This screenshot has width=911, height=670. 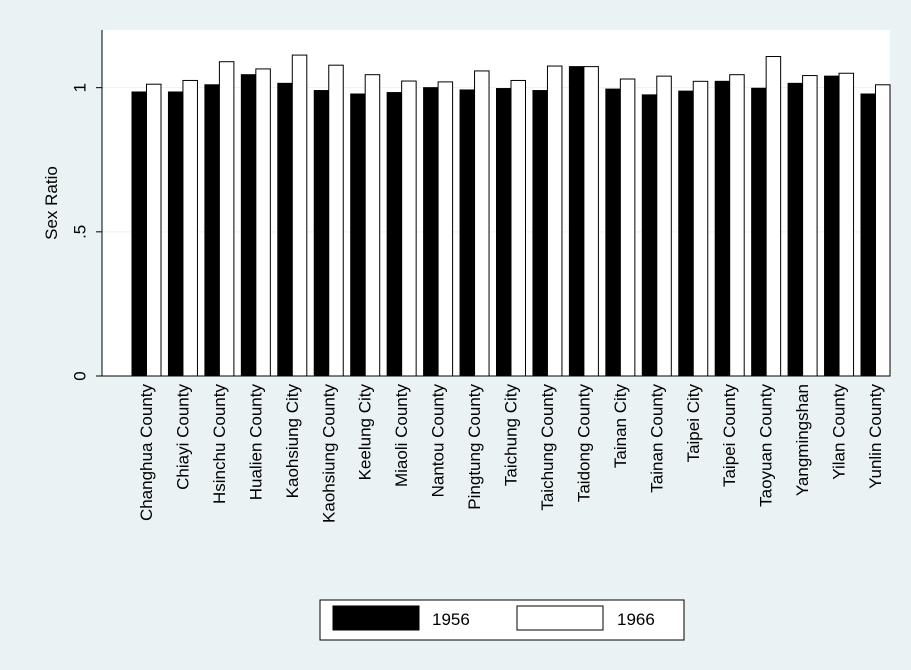 What do you see at coordinates (518, 228) in the screenshot?
I see `bar-1966-taichung-city` at bounding box center [518, 228].